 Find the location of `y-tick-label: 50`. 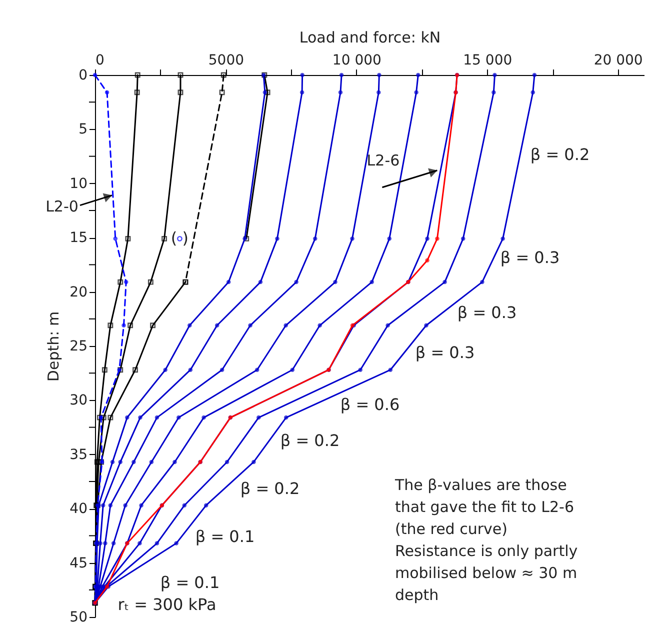

y-tick-label: 50 is located at coordinates (79, 617).